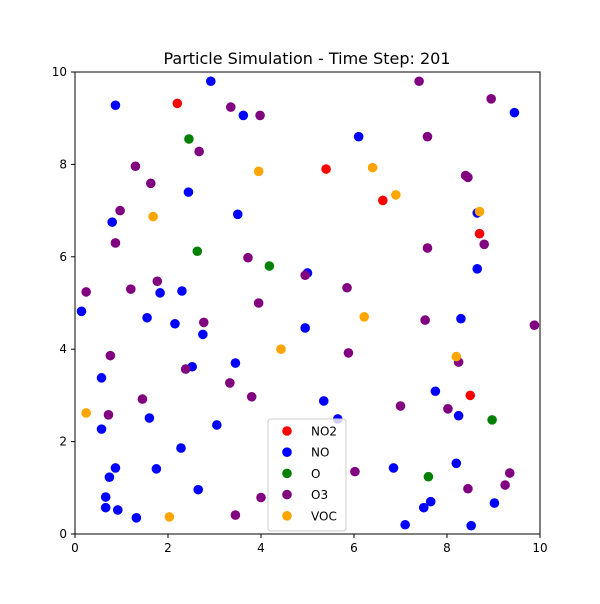  Describe the element at coordinates (287, 431) in the screenshot. I see `legend-marker-no2` at that location.